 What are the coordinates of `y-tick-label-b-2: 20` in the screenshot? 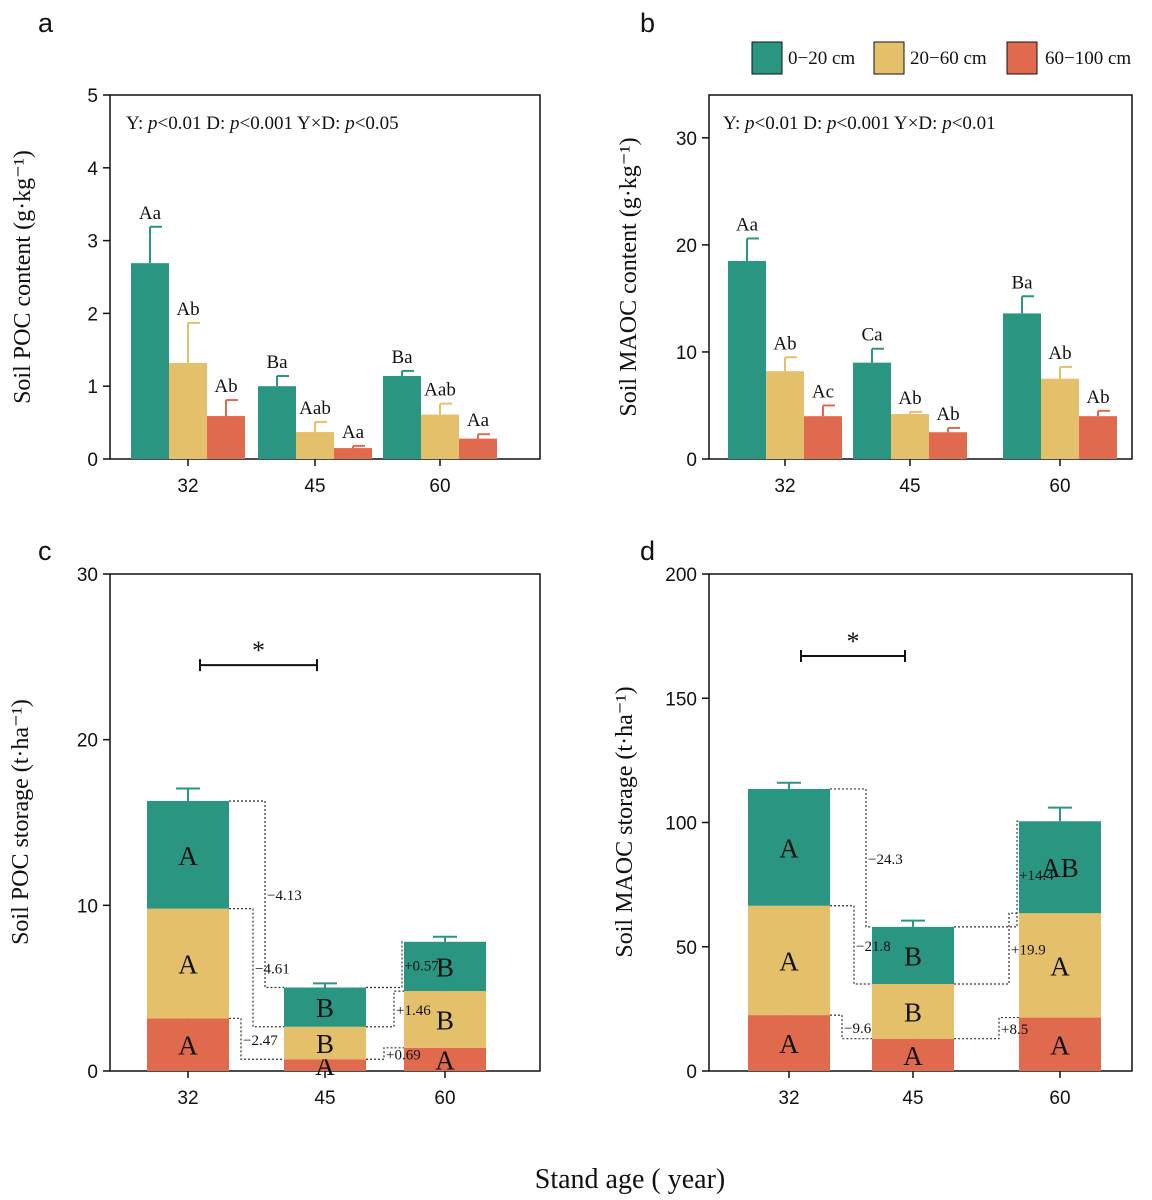 It's located at (686, 246).